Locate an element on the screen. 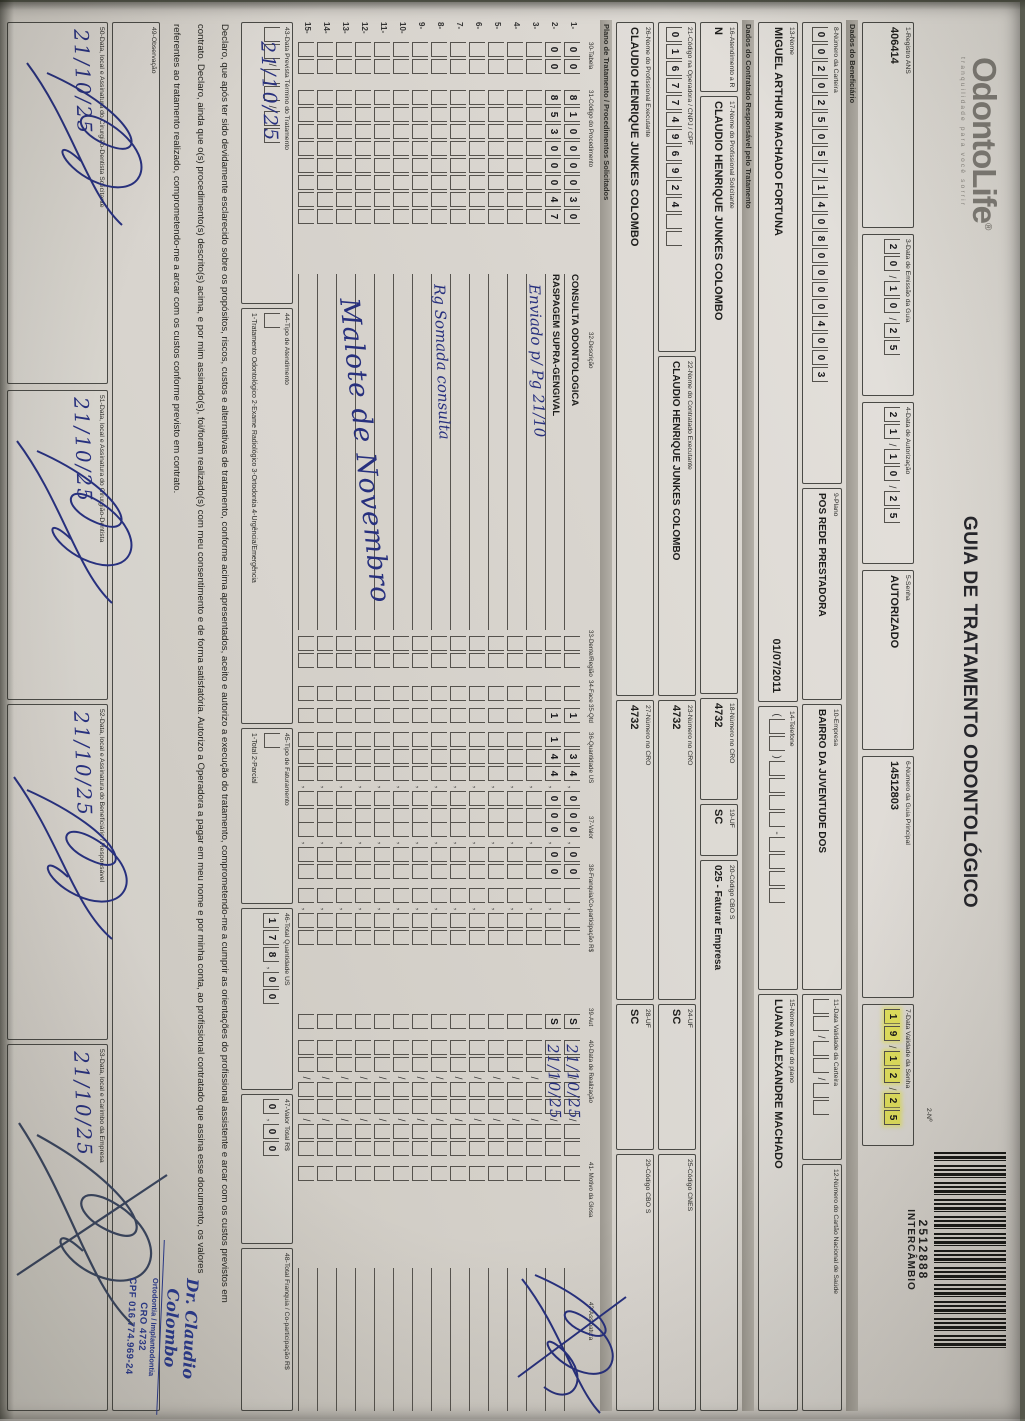 The image size is (1025, 1421). table-row-14: 14-,,, / / is located at coordinates (323, 711).